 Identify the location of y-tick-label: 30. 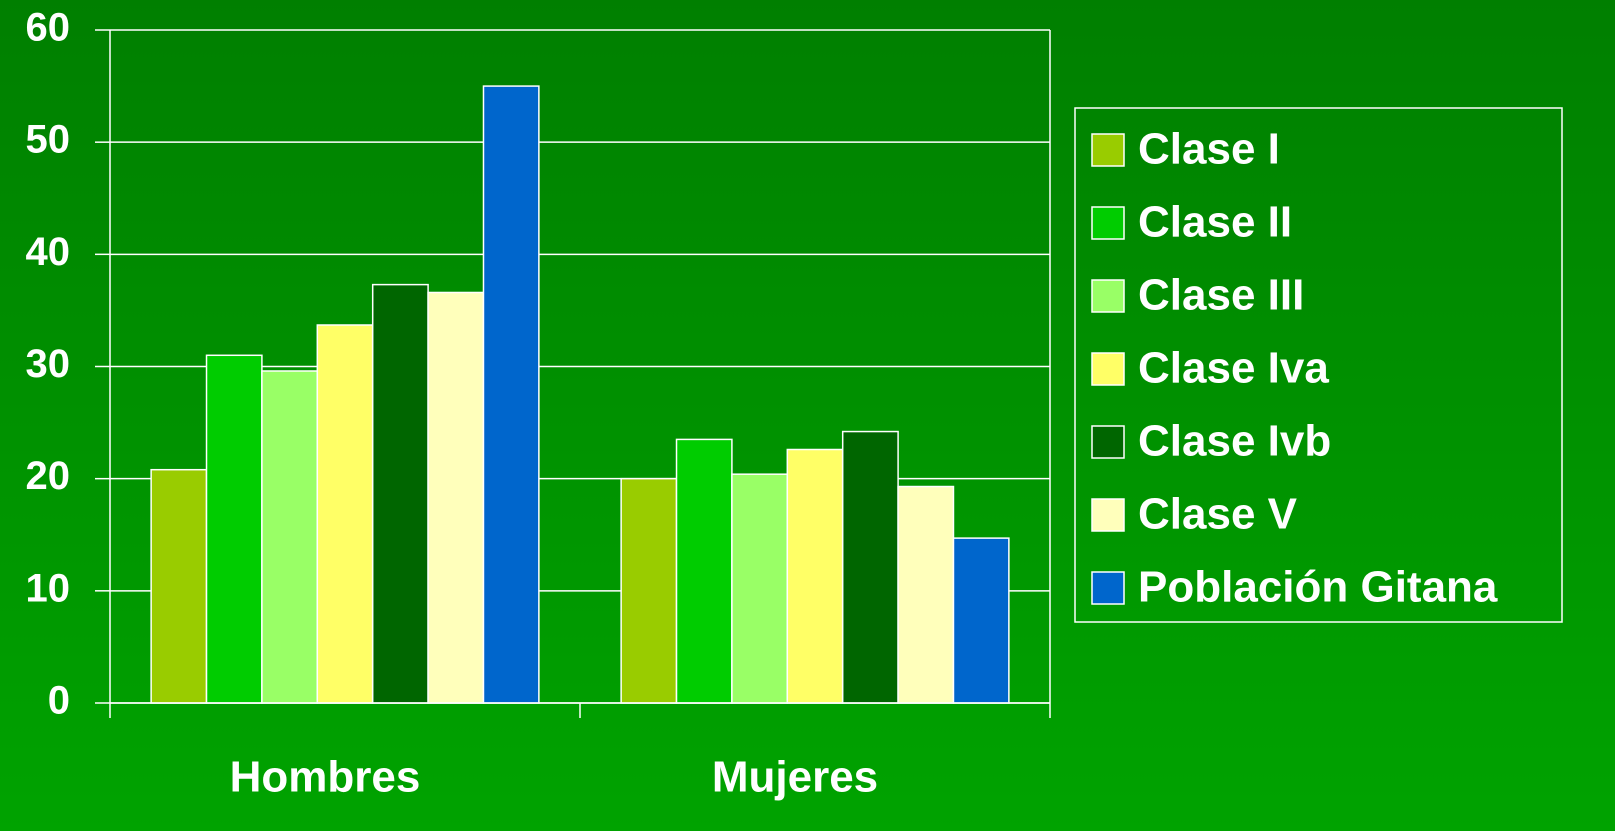
(48, 364).